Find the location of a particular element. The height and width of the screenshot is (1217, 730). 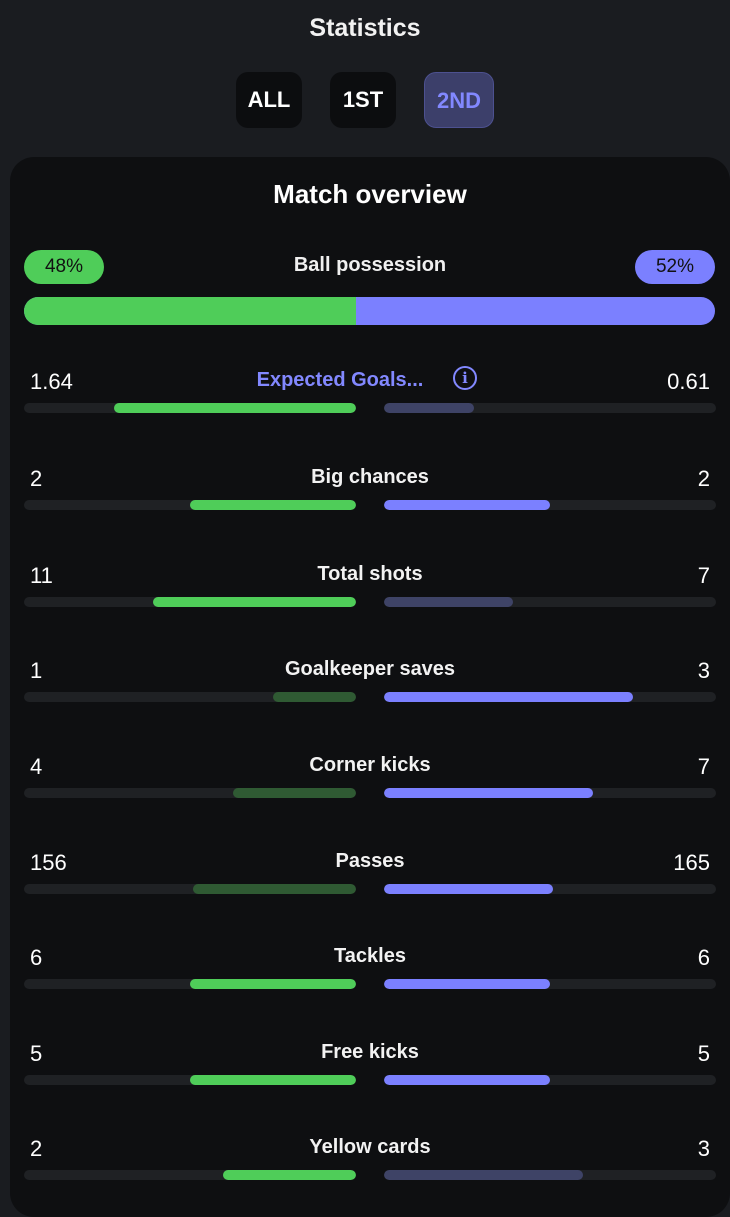

stat-label: Yellow cards is located at coordinates (370, 1147).